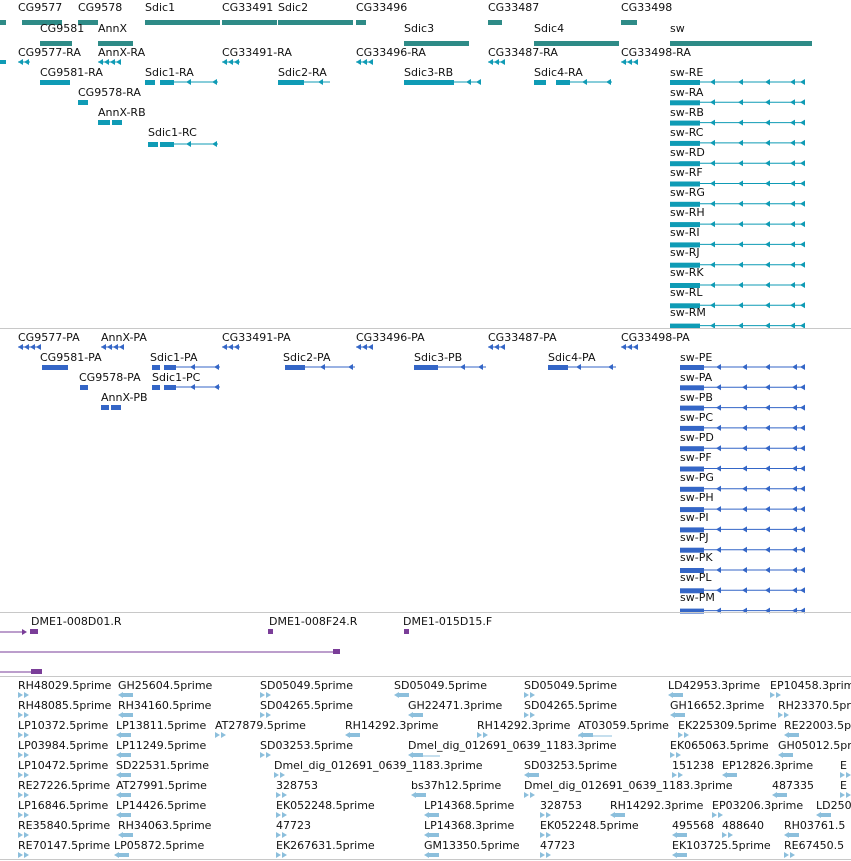 The height and width of the screenshot is (861, 851). Describe the element at coordinates (714, 685) in the screenshot. I see `est-label: LD42953.3prime` at that location.